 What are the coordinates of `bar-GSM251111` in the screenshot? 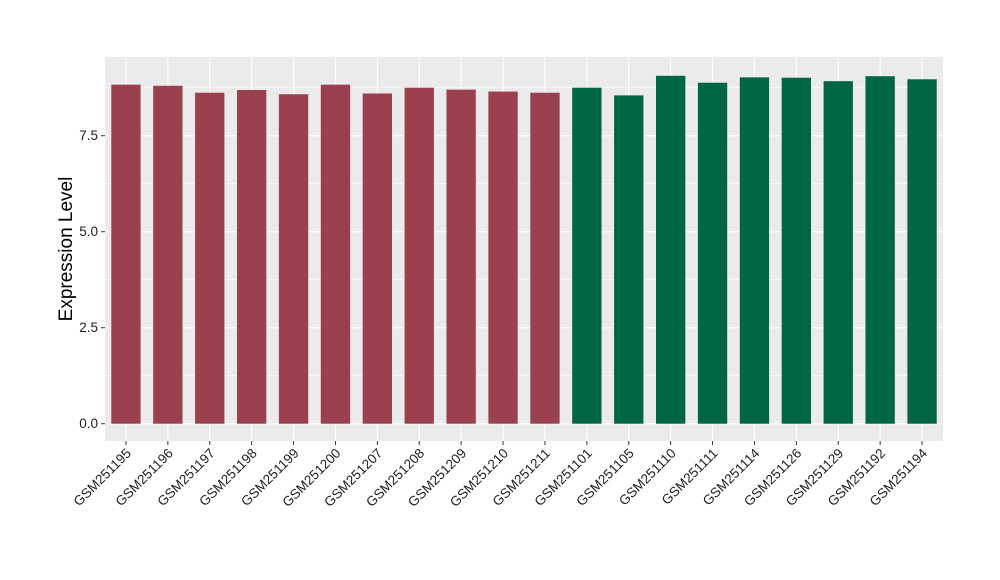 It's located at (712, 253).